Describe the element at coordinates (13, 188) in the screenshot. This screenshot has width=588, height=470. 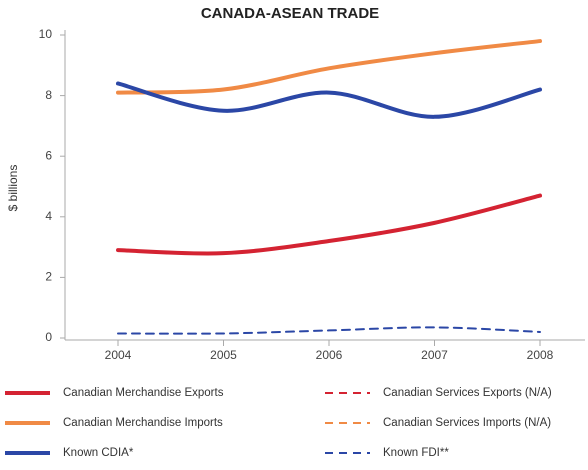
I see `y-axis-label: $ billions` at that location.